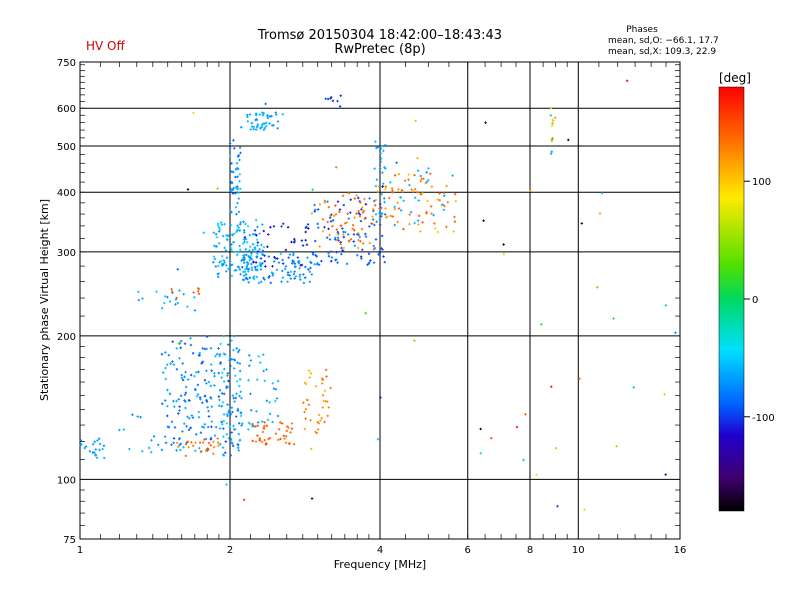 The width and height of the screenshot is (800, 600). I want to click on y-tick-label: 500, so click(66, 147).